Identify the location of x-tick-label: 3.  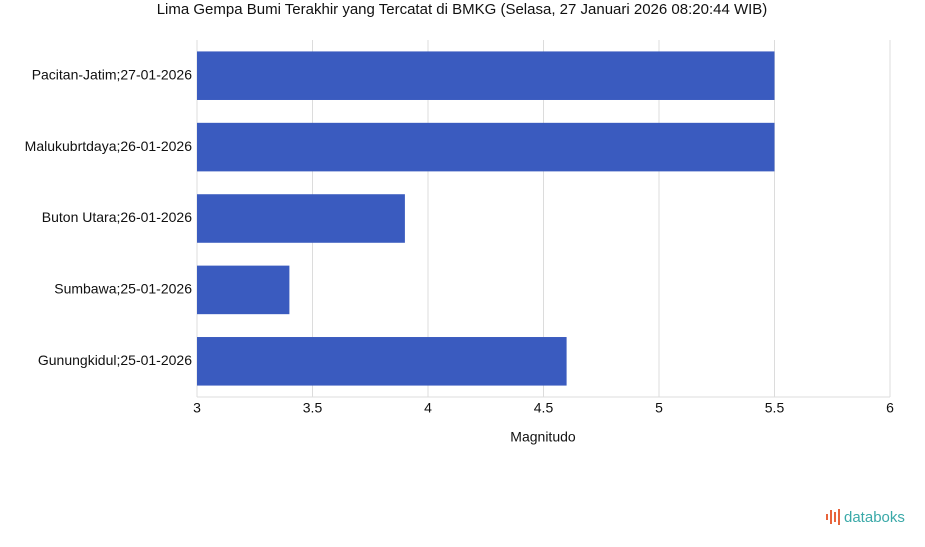
(197, 408).